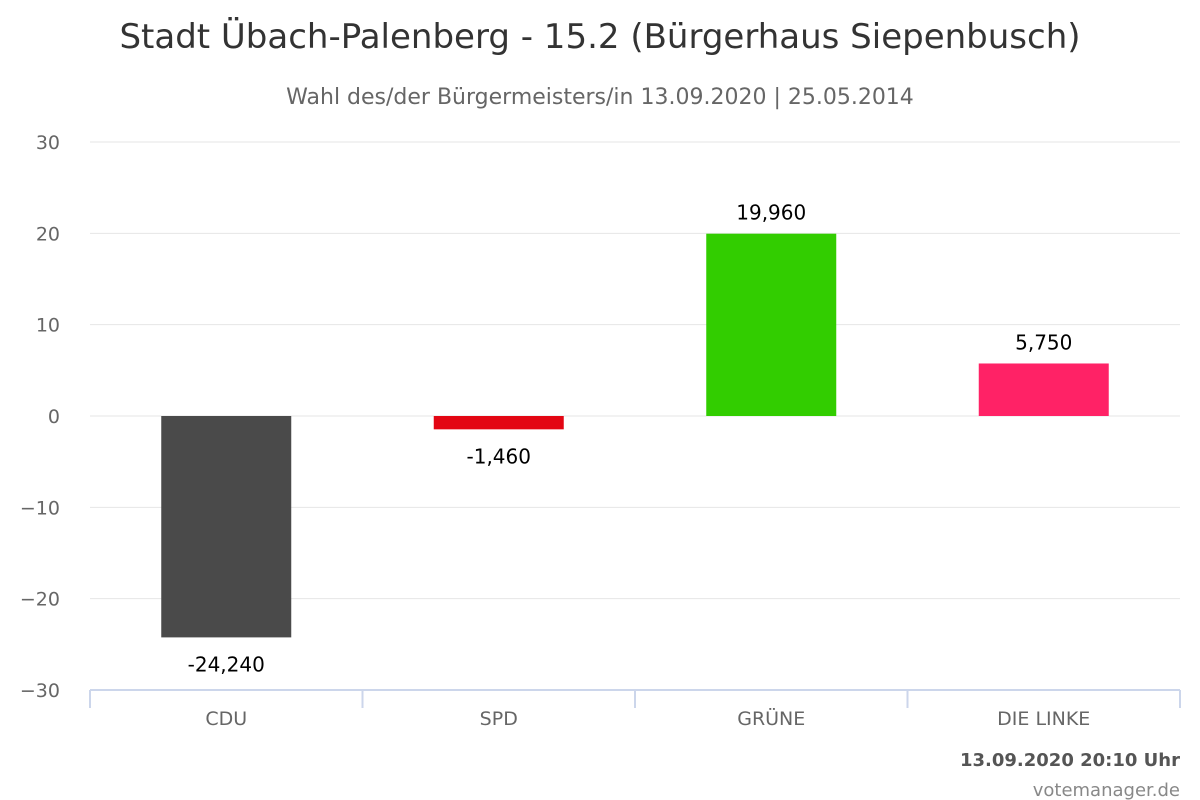 This screenshot has height=800, width=1200. I want to click on y-axis-labels: 30 20 10 0 −10 −20 −30, so click(40, 417).